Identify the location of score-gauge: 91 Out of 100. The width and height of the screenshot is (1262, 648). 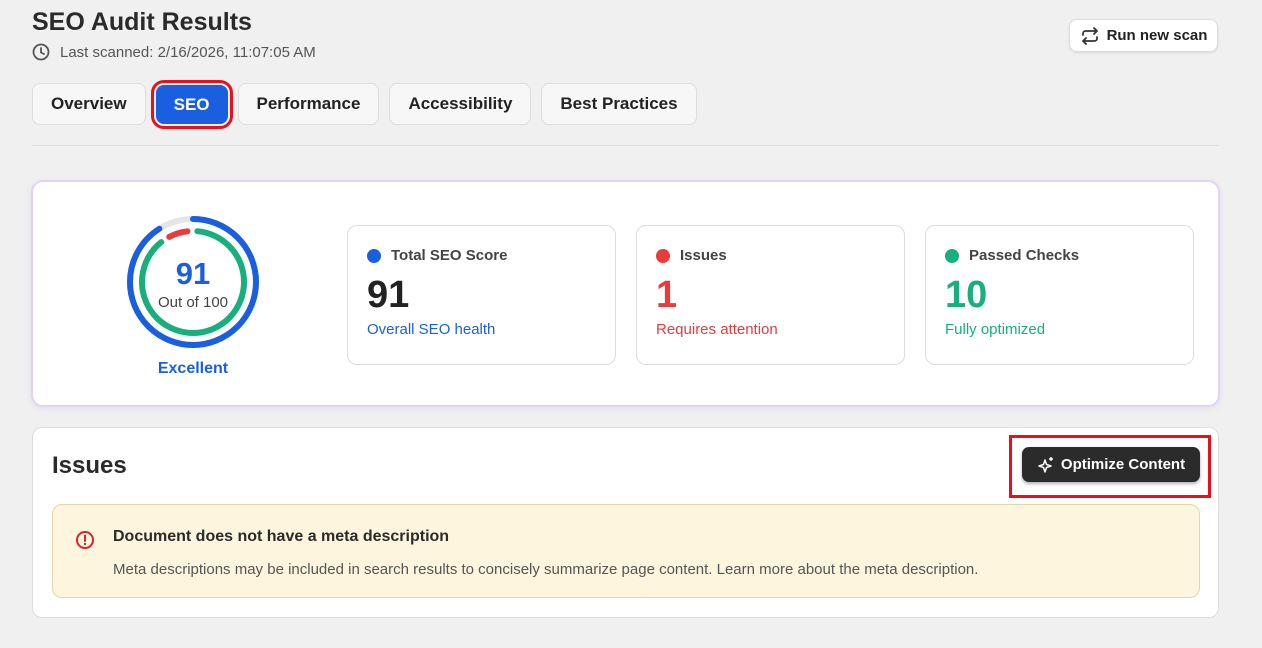
(193, 282).